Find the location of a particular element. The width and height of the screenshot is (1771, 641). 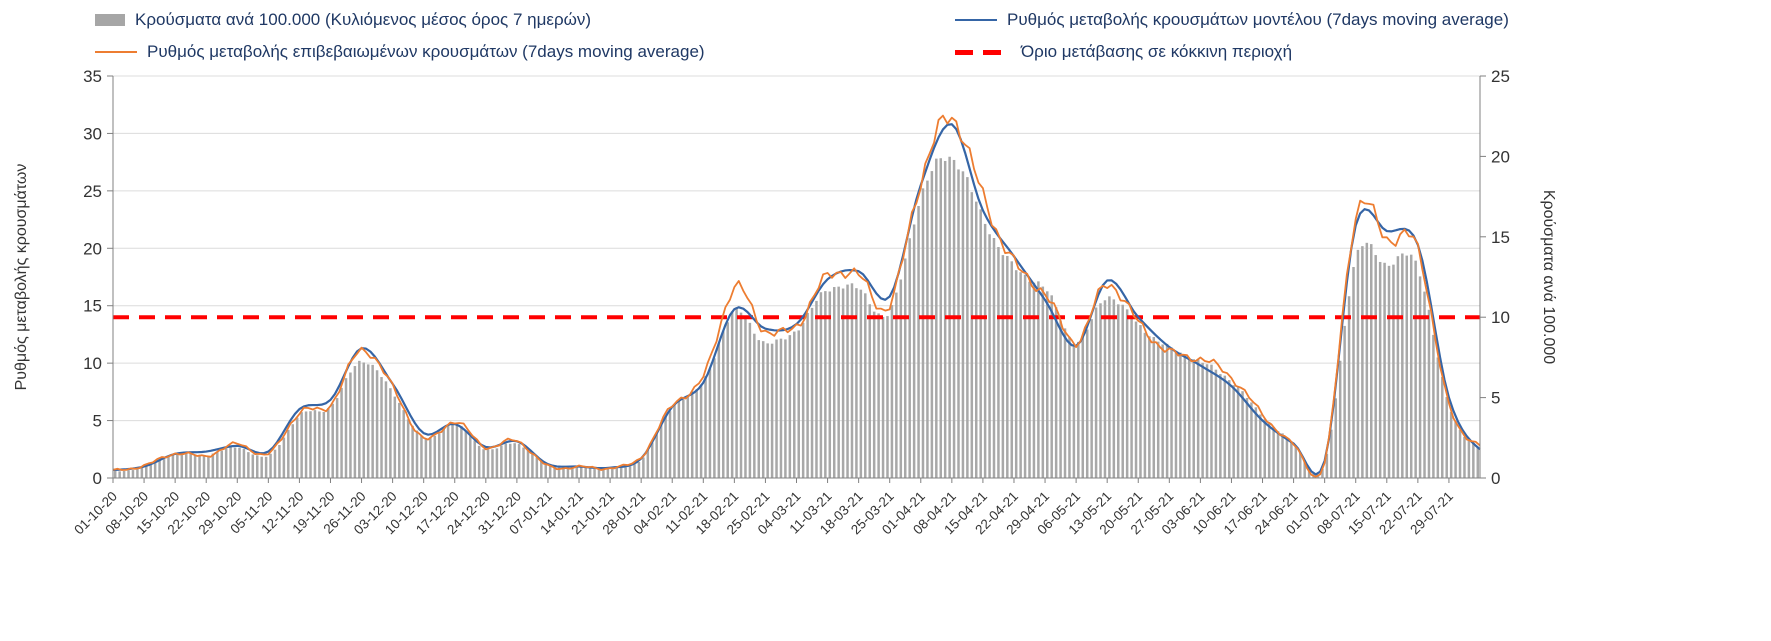

blue-line-swatch-icon is located at coordinates (976, 20).